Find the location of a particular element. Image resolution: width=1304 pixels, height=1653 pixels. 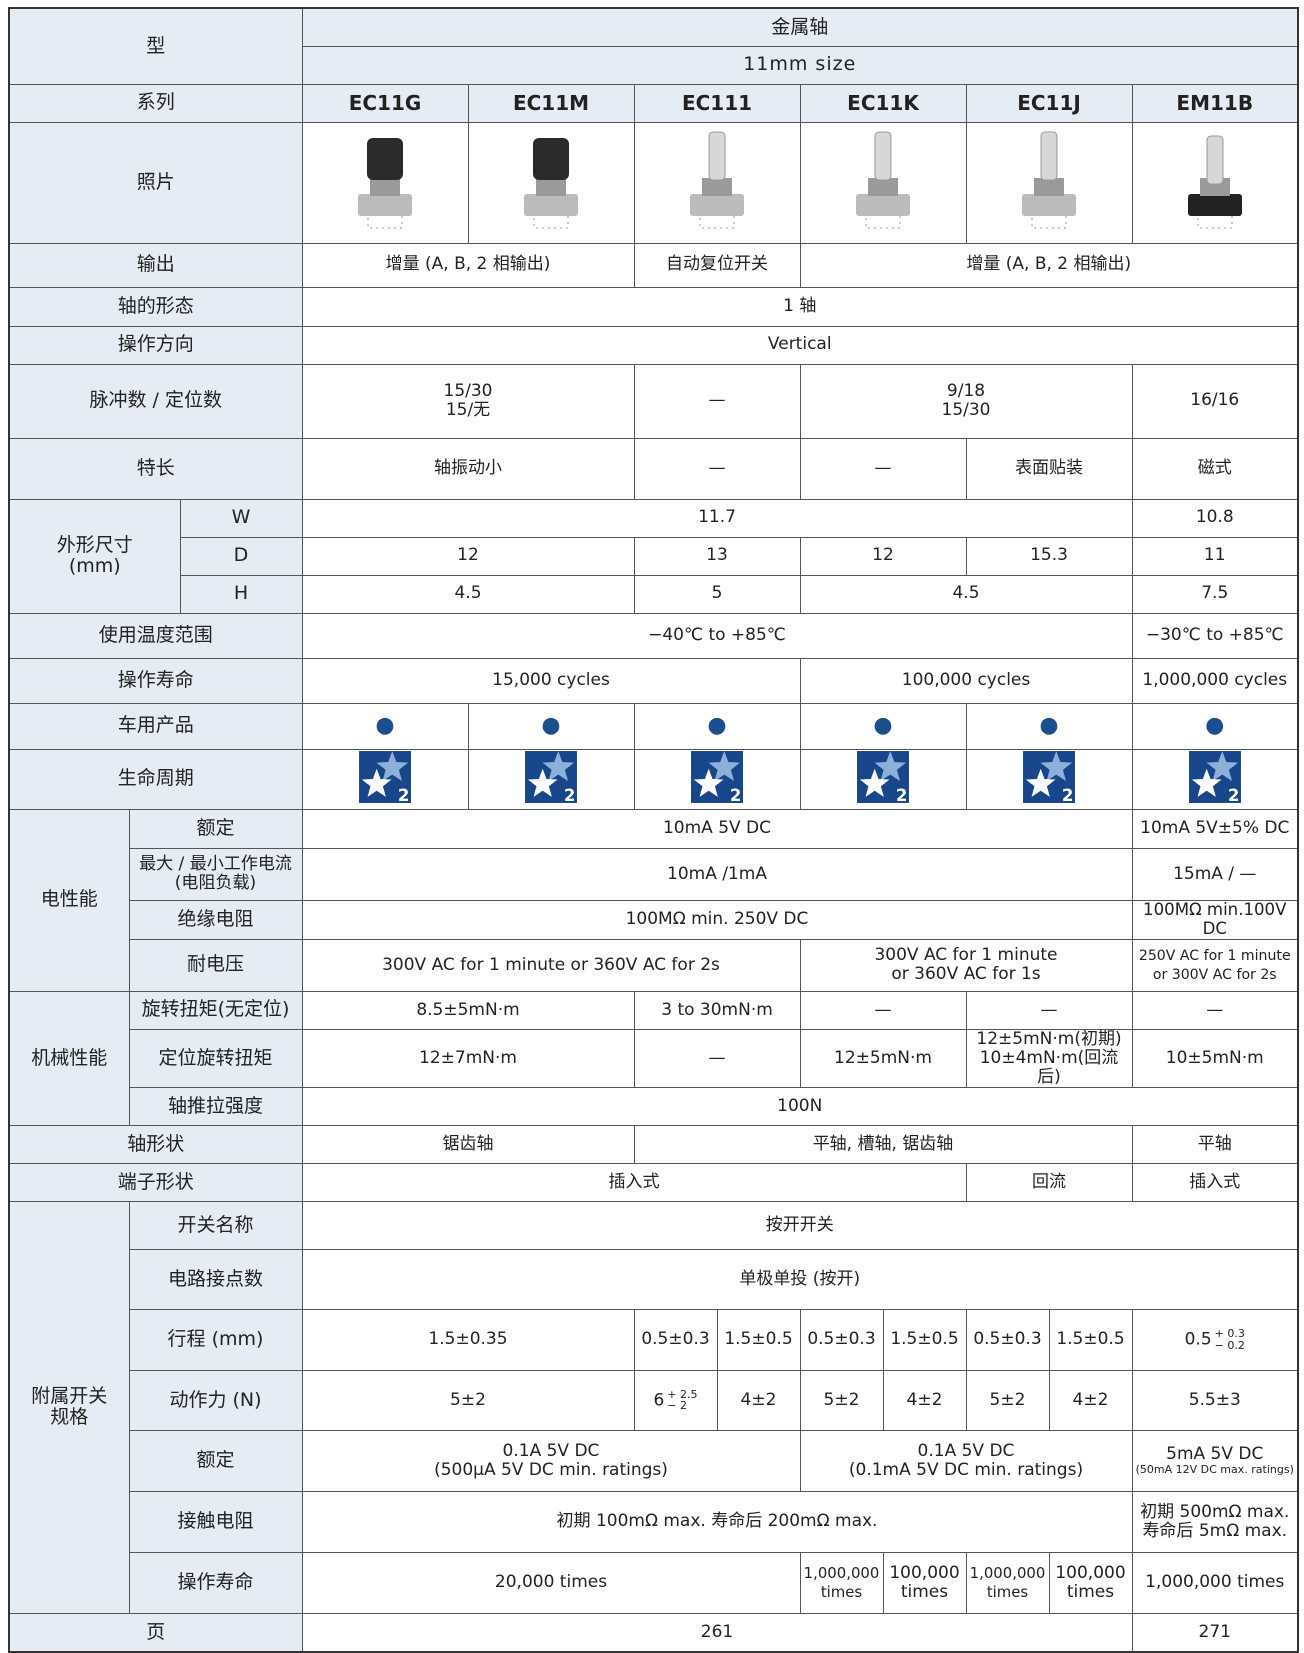

table-row: 轴的形态 1 轴 is located at coordinates (653, 306).